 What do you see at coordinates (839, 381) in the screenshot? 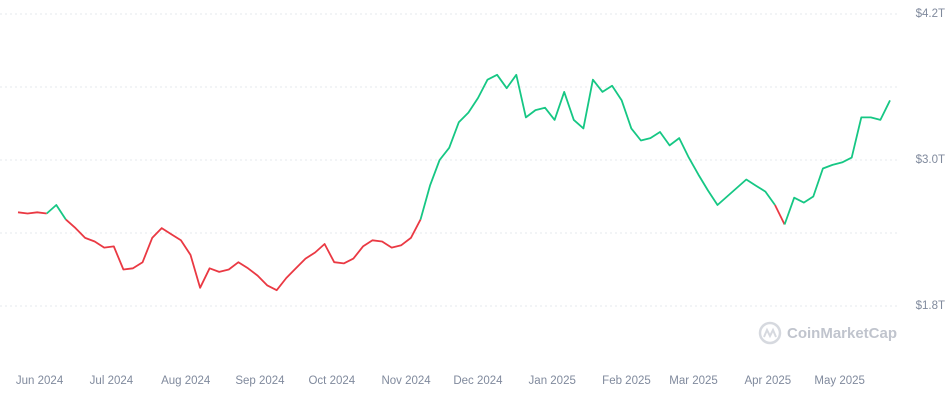
I see `x-tick-label: May 2025` at bounding box center [839, 381].